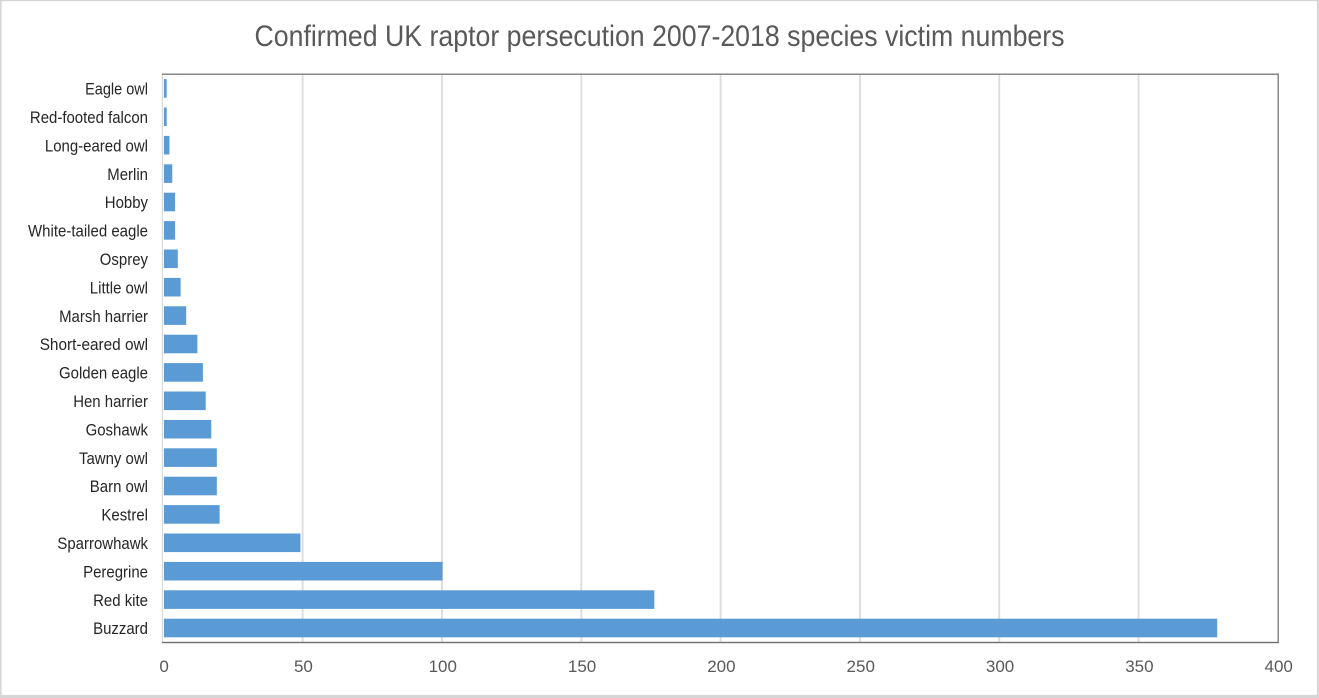  What do you see at coordinates (119, 486) in the screenshot?
I see `svg-text: Barn owl` at bounding box center [119, 486].